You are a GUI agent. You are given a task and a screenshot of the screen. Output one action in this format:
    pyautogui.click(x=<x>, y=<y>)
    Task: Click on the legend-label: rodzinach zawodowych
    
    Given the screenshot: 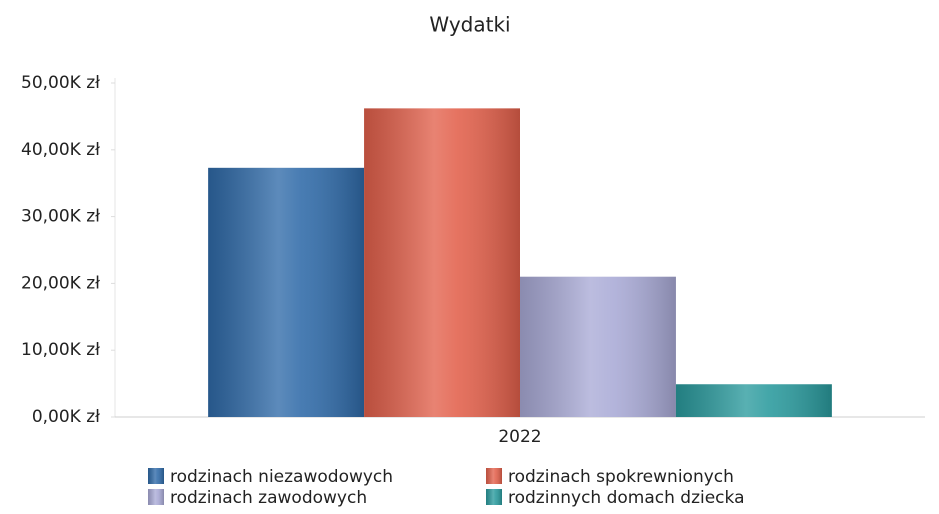 What is the action you would take?
    pyautogui.click(x=268, y=498)
    